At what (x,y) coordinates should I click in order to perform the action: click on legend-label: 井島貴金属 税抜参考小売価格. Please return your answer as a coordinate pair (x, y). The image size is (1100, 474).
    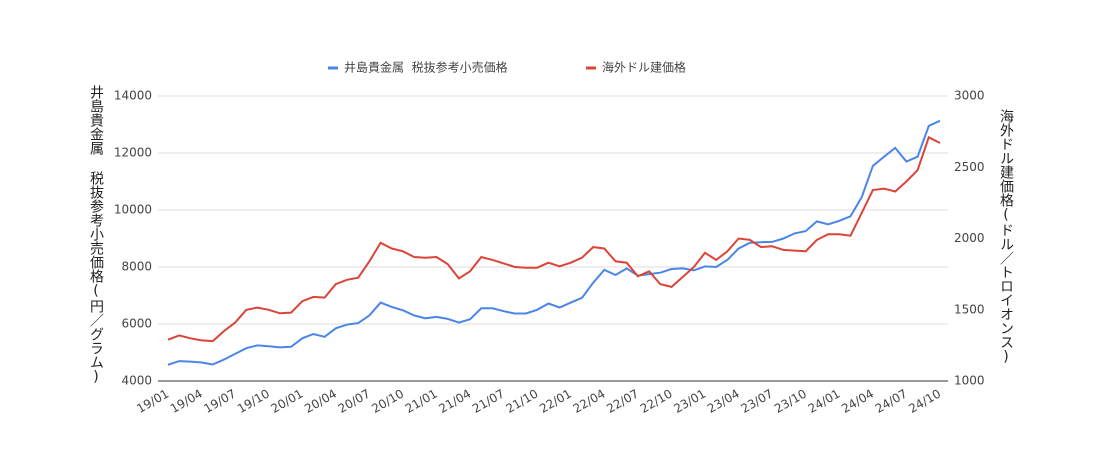
    Looking at the image, I should click on (426, 67).